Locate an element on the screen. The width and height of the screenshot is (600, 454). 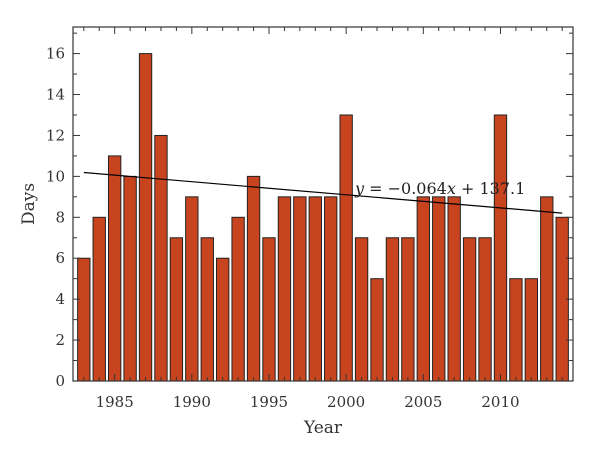
bar-1983 is located at coordinates (84, 319).